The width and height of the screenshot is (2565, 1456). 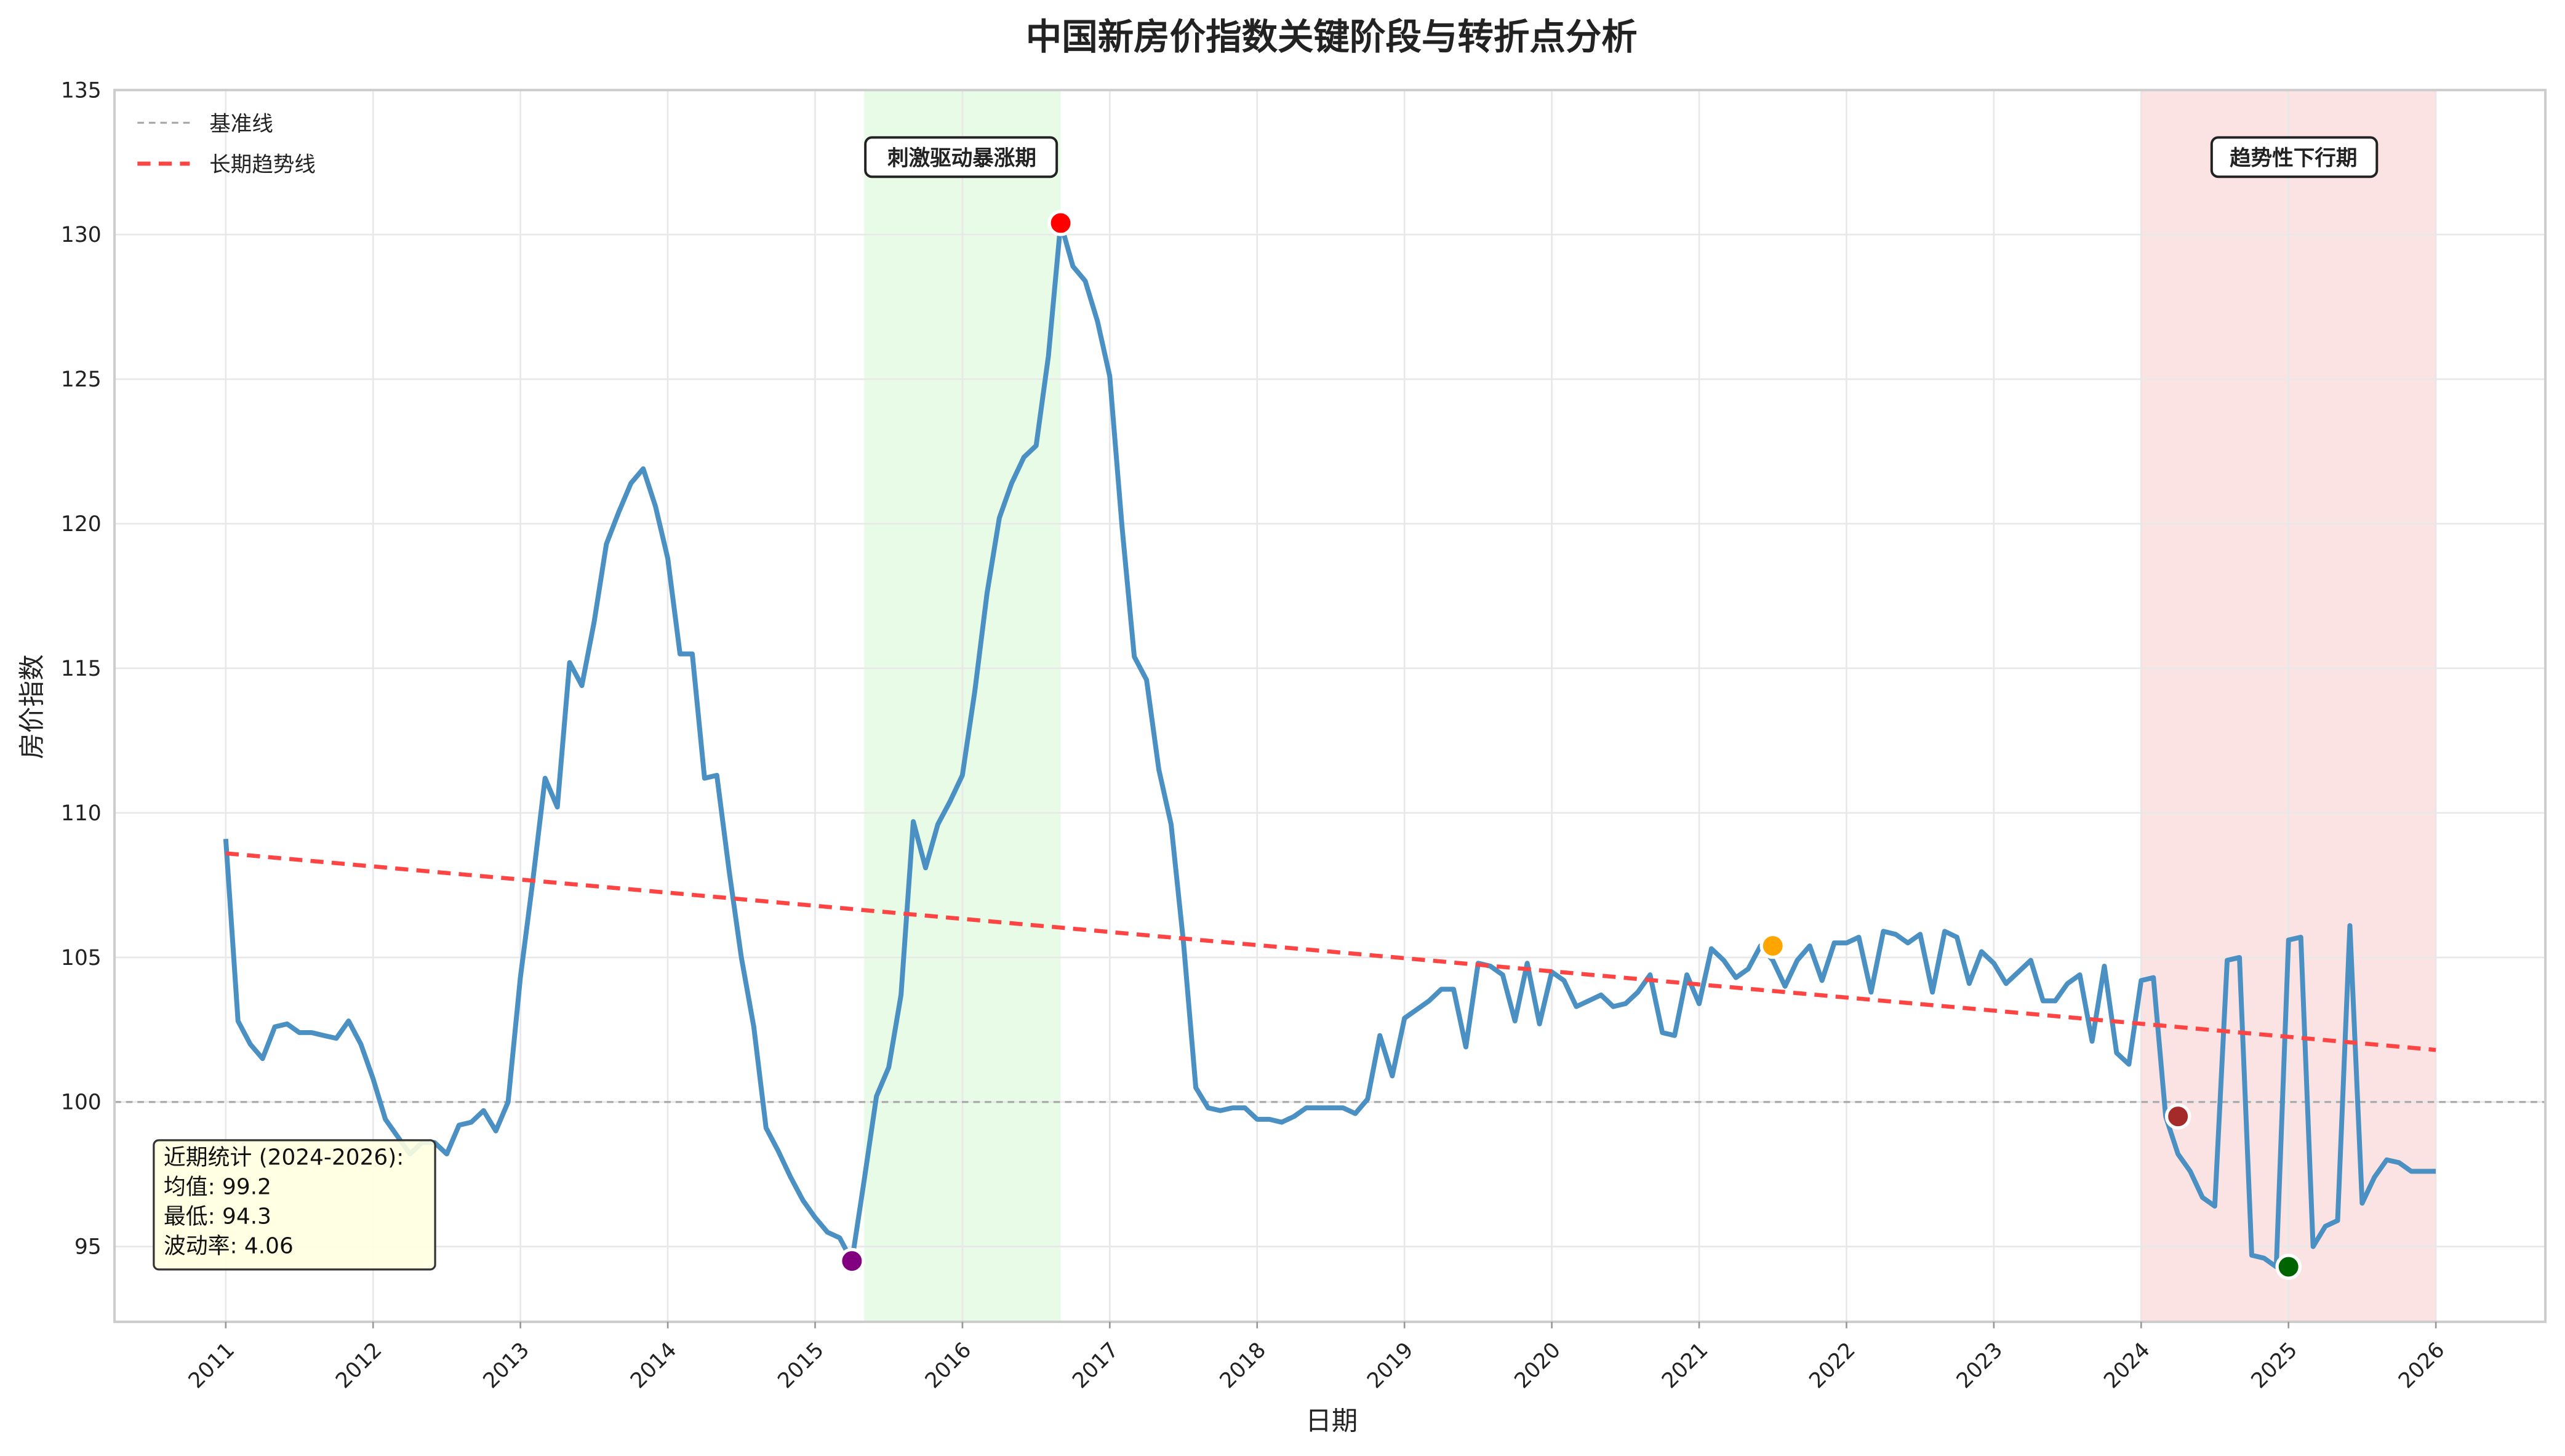 What do you see at coordinates (284, 1157) in the screenshot?
I see `stats-title: 近期统计 (2024-2026):` at bounding box center [284, 1157].